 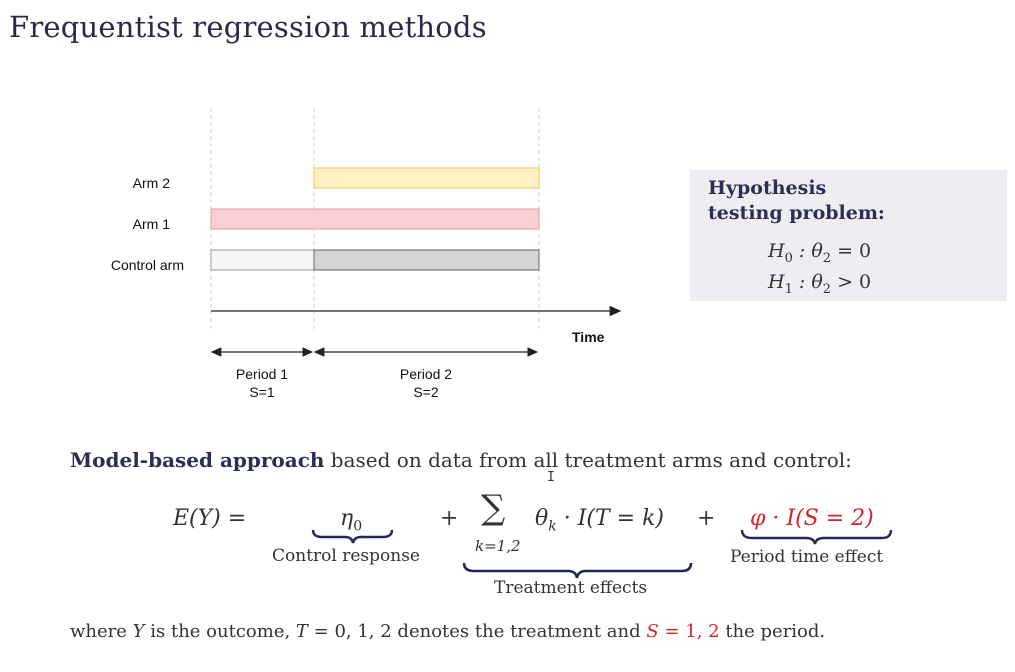 I want to click on treatment-effects-label: Treatment effects, so click(x=571, y=588).